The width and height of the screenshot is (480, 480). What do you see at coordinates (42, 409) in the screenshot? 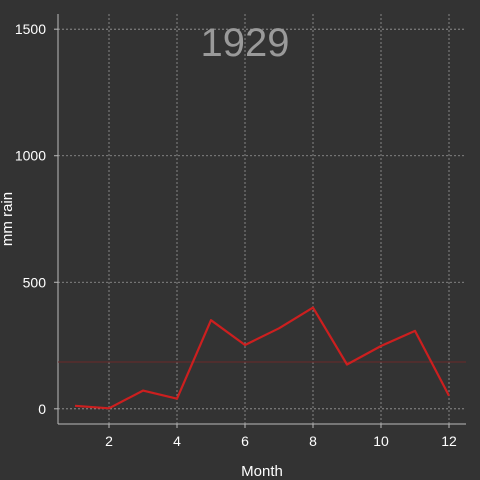
I see `y-tick-label: 0` at bounding box center [42, 409].